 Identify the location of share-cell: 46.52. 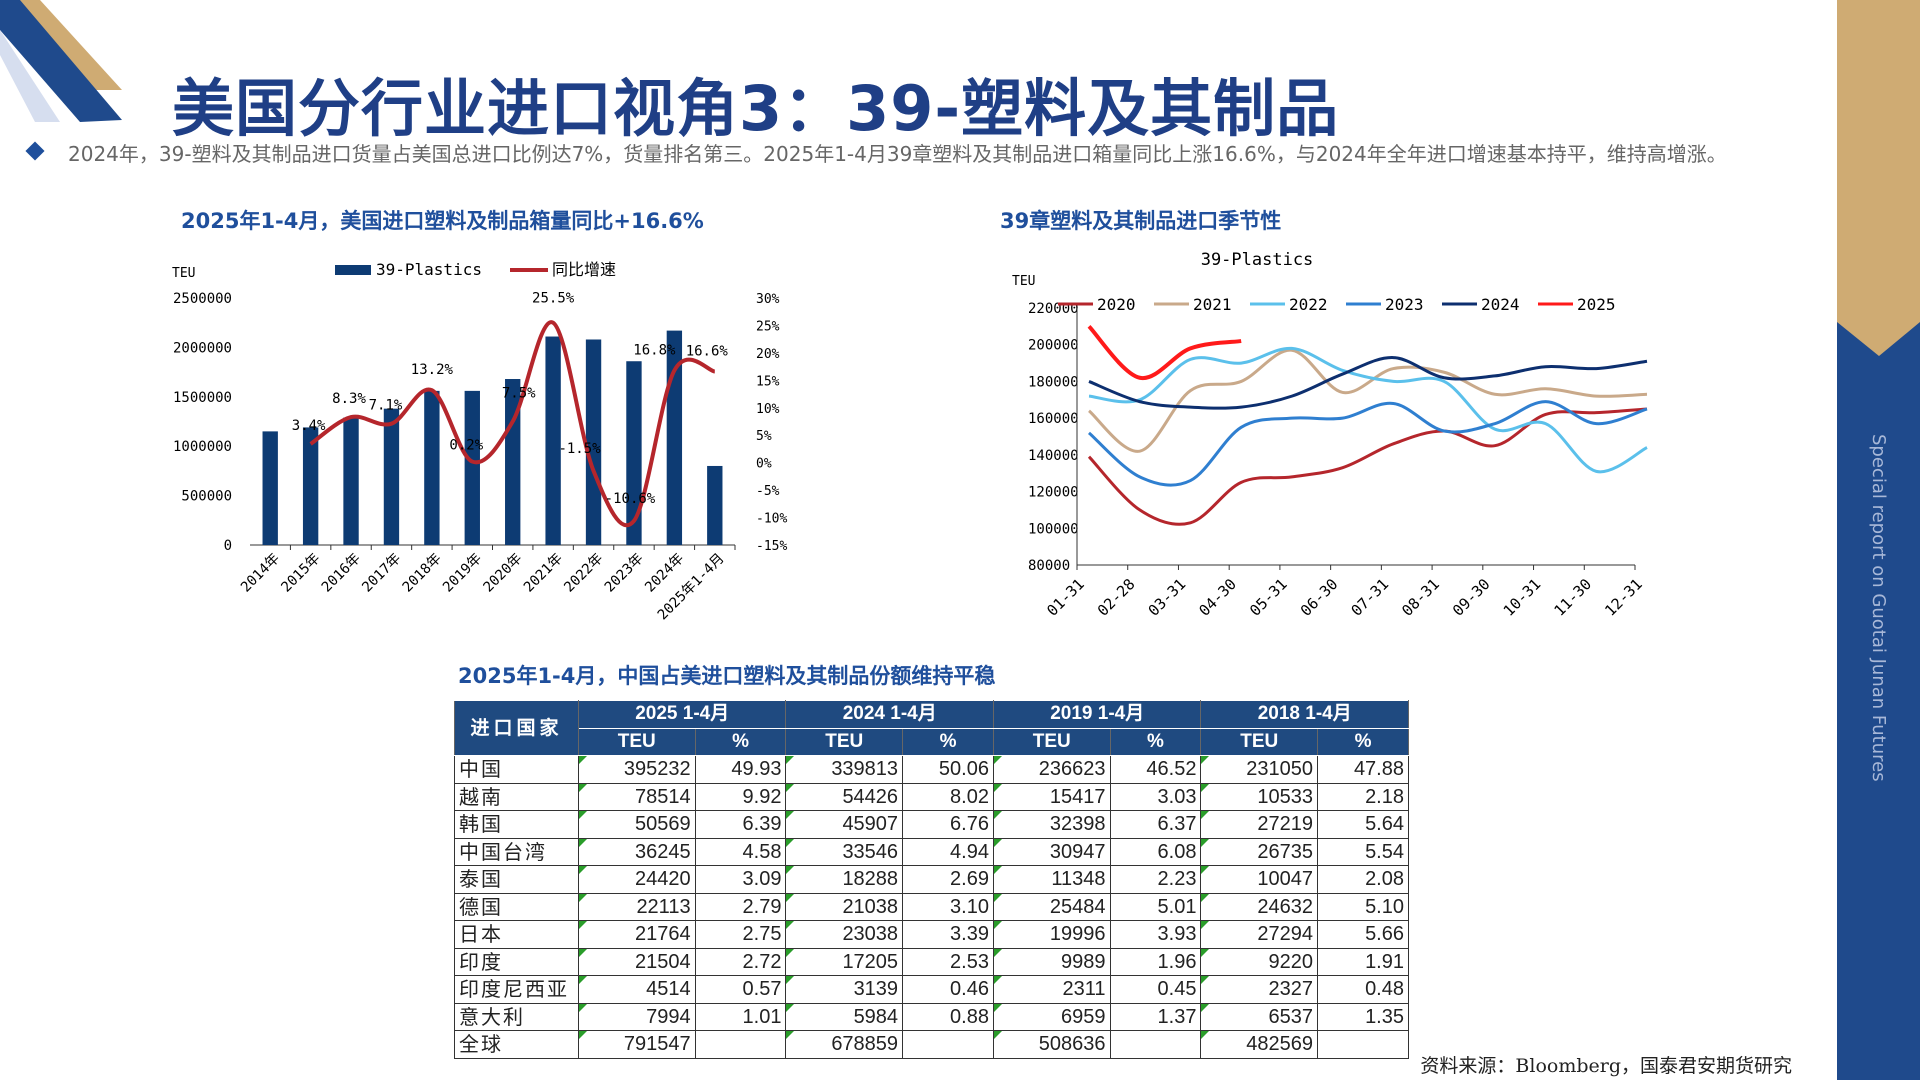
(1155, 769).